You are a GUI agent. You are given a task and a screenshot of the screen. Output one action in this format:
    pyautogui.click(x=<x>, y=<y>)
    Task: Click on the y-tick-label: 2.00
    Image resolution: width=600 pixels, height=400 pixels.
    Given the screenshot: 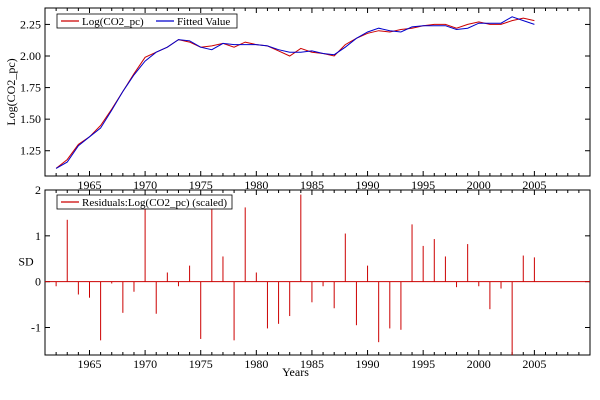 What is the action you would take?
    pyautogui.click(x=30, y=56)
    